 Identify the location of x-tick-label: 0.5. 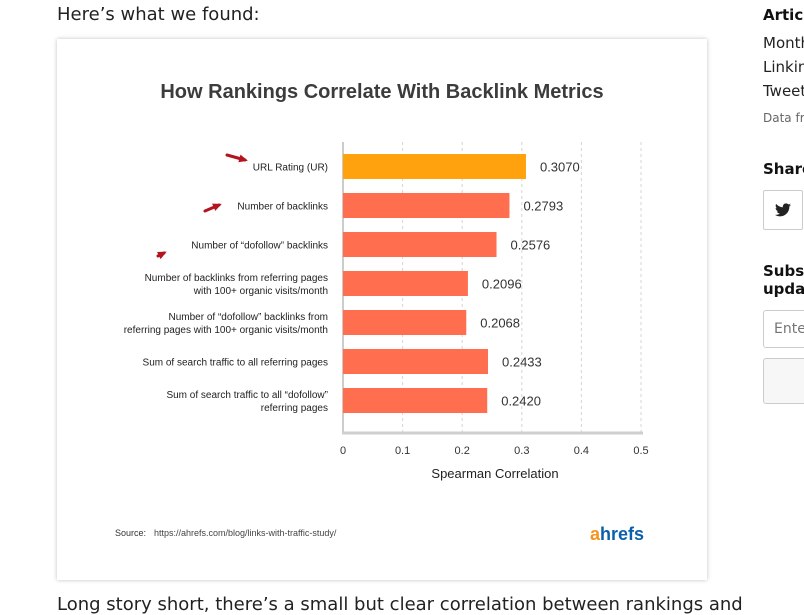
(640, 451).